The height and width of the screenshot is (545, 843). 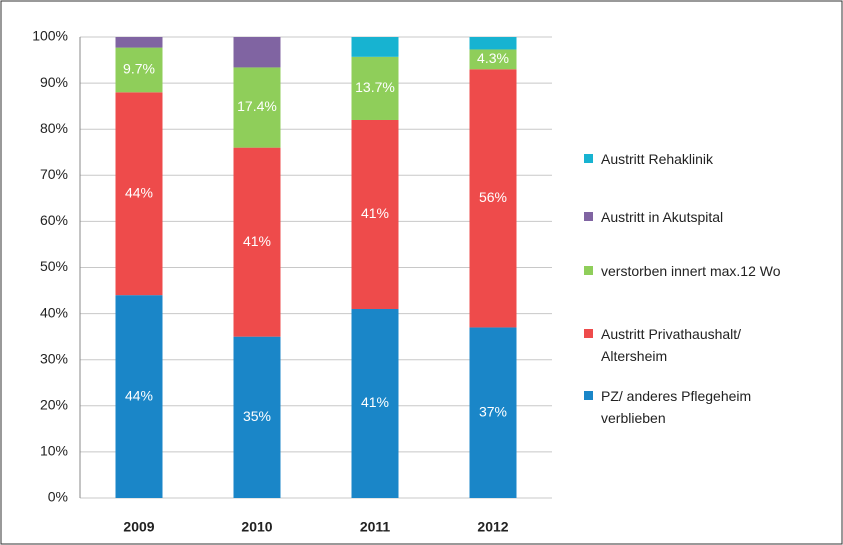 What do you see at coordinates (671, 345) in the screenshot?
I see `legend-label: Austritt Privathaushalt/ Altersheim` at bounding box center [671, 345].